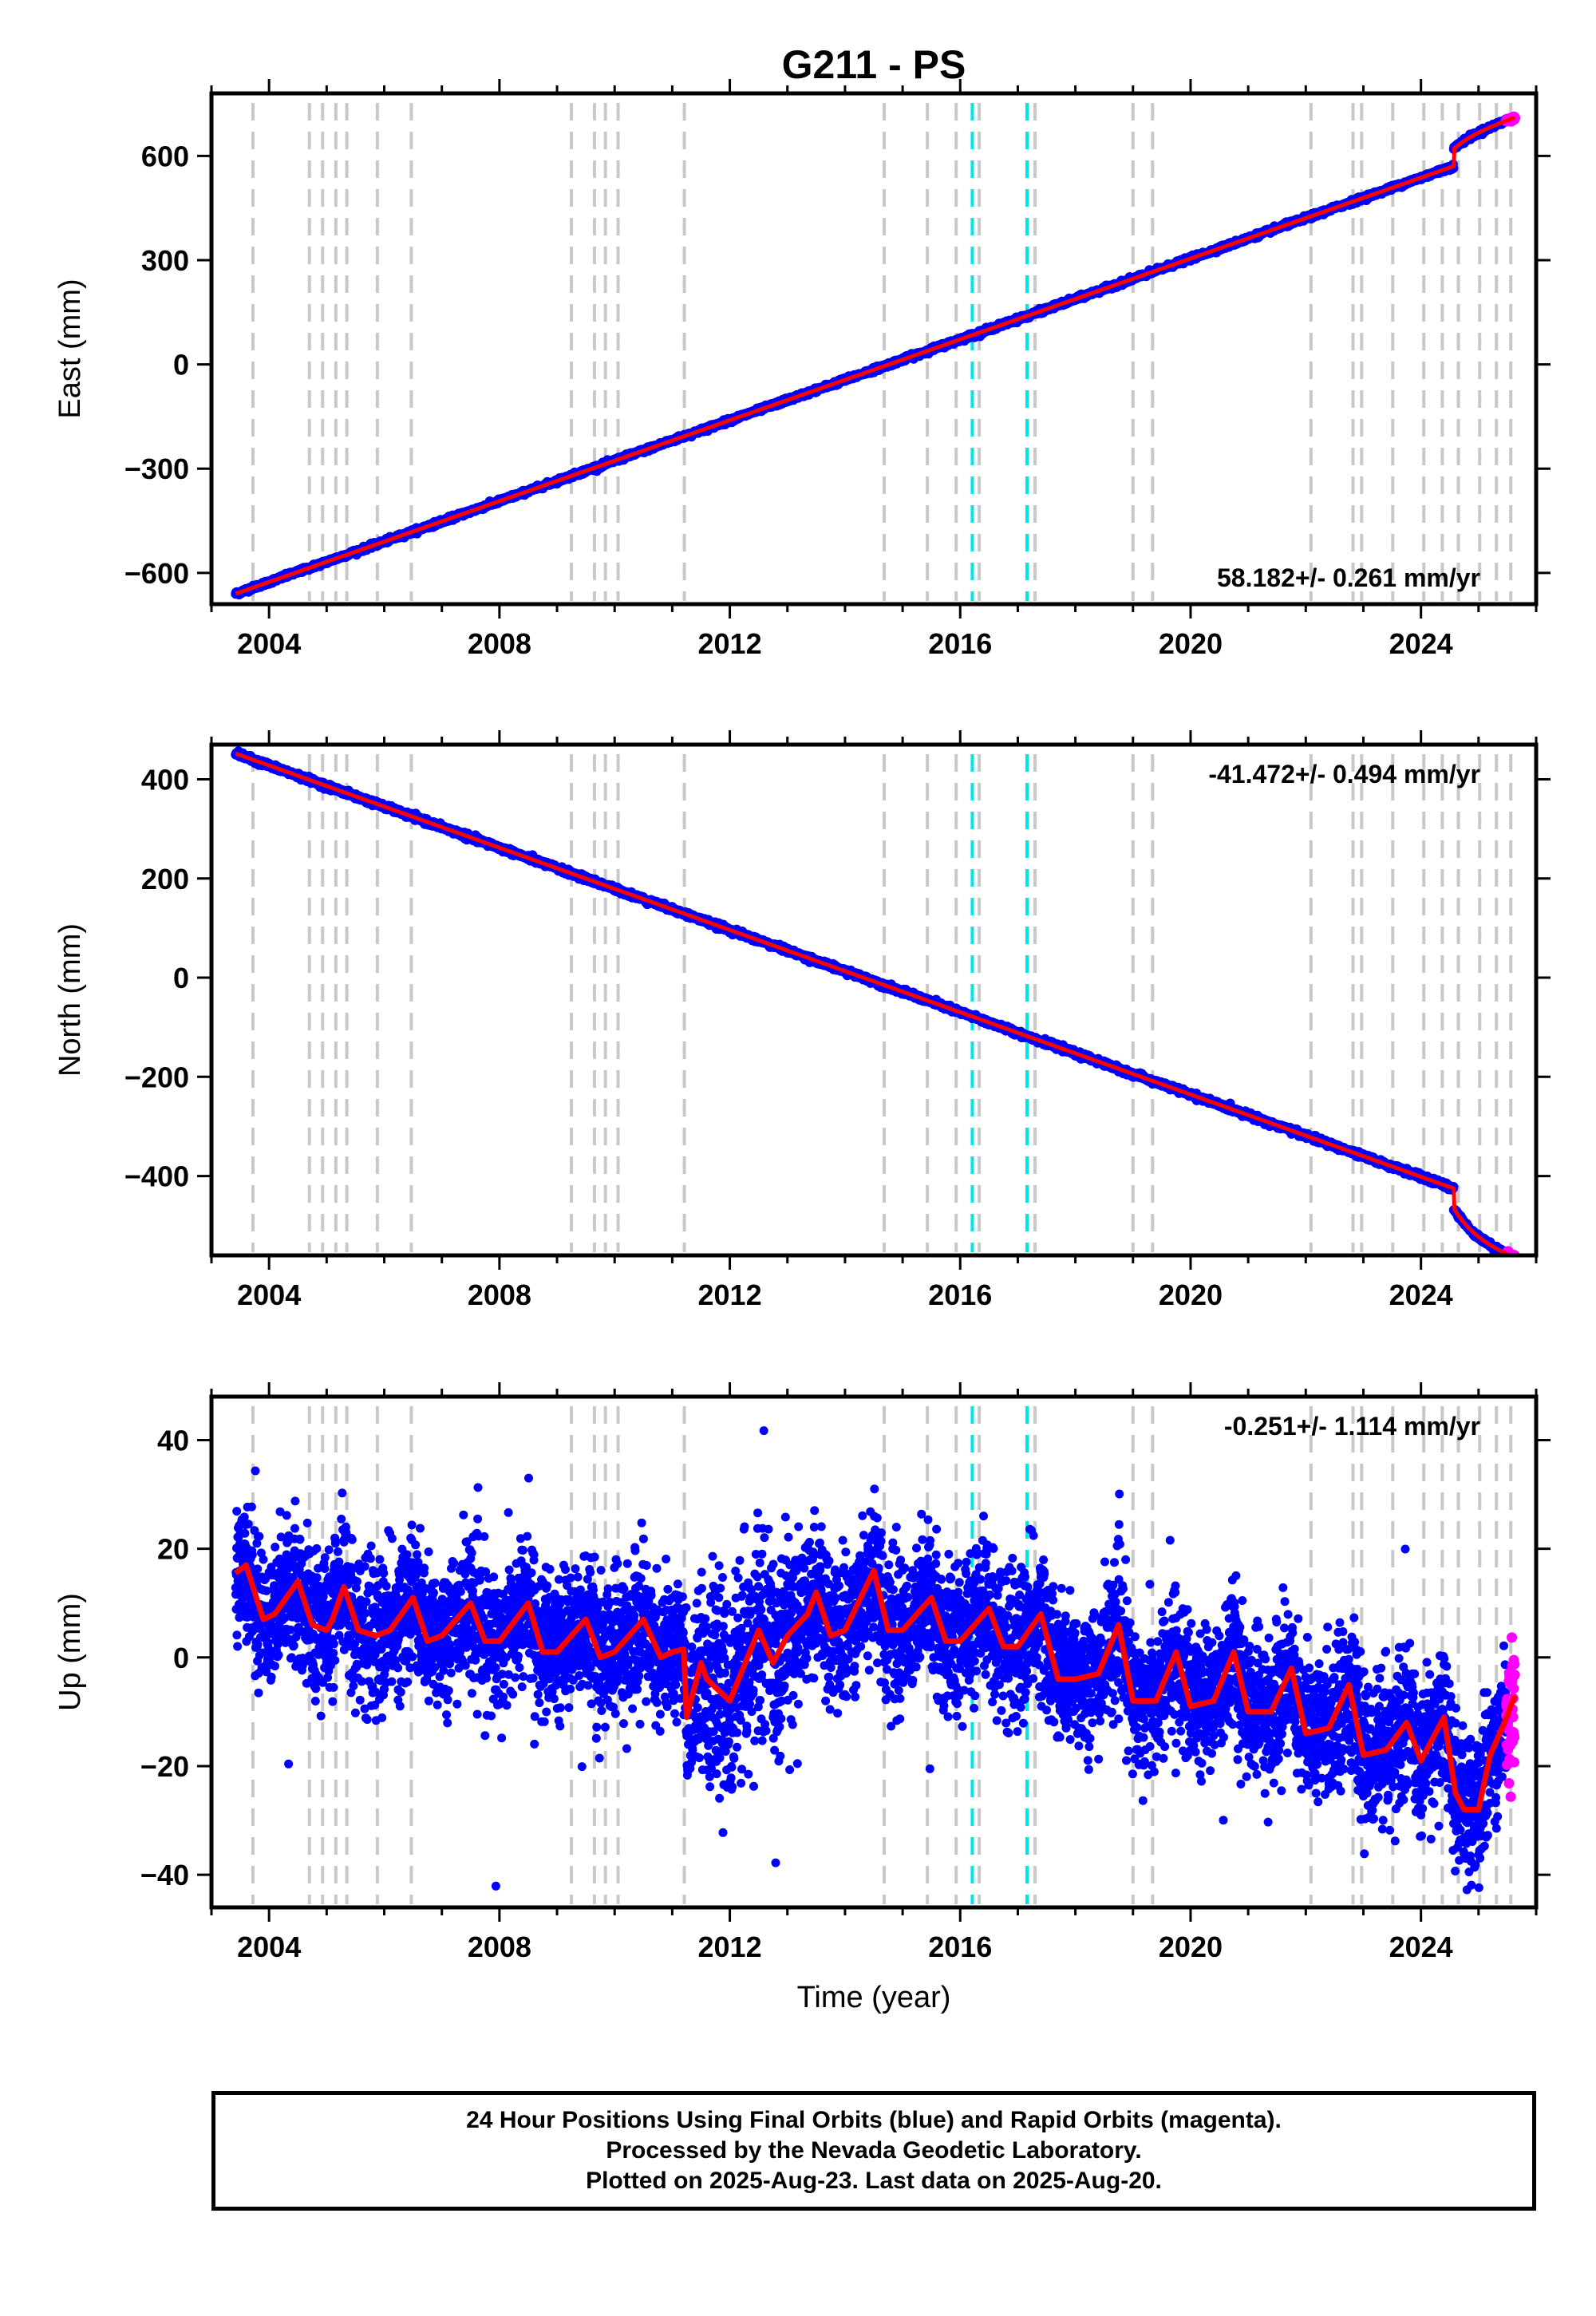 Image resolution: width=1596 pixels, height=2316 pixels. I want to click on x-tick-label: 2012, so click(730, 643).